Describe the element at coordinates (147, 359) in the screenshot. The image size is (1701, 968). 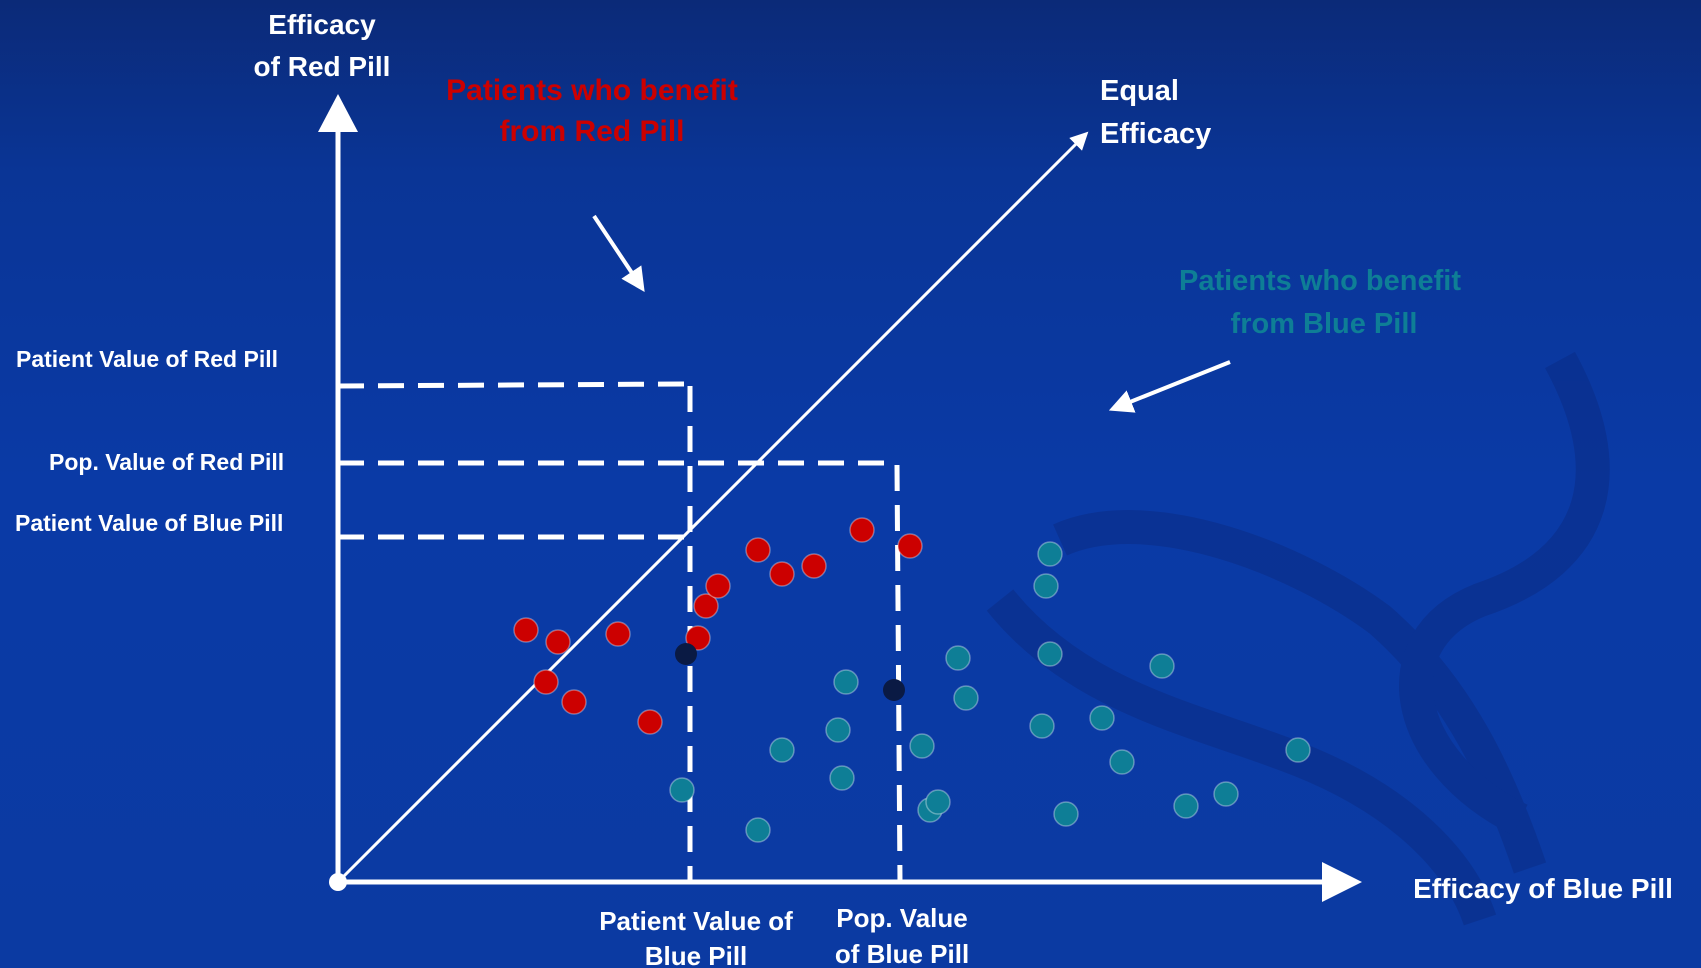
I see `patient-red-value-label: Patient Value of Red Pill` at that location.